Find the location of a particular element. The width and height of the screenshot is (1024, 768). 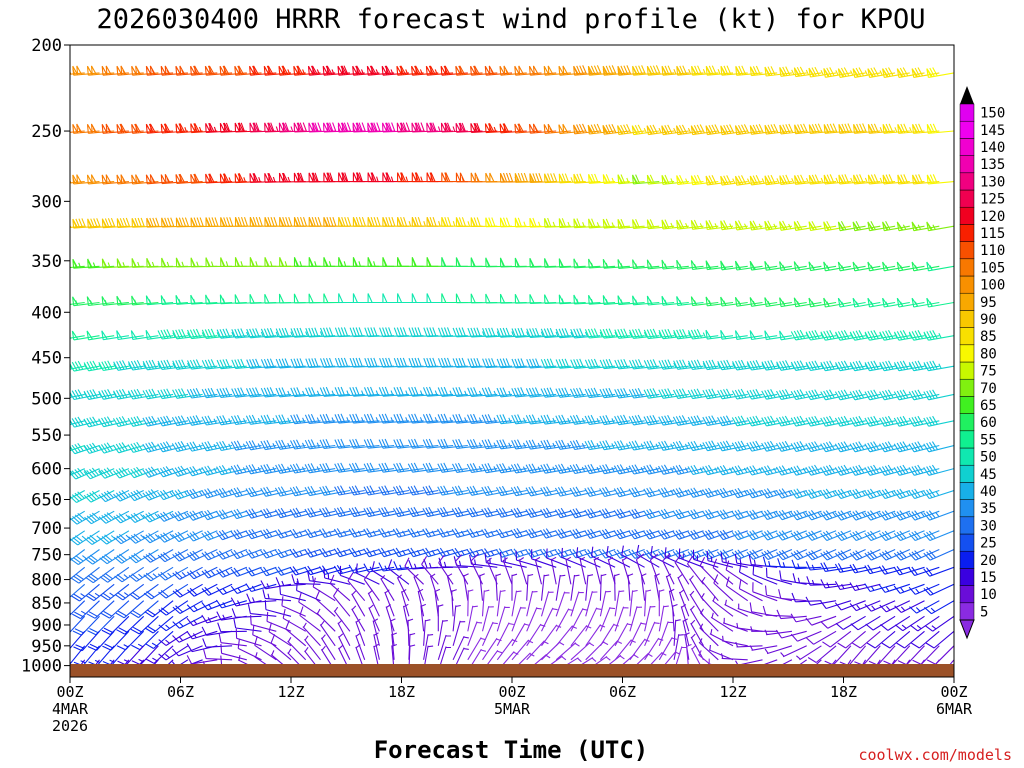

colorbar-swatch is located at coordinates (967, 147).